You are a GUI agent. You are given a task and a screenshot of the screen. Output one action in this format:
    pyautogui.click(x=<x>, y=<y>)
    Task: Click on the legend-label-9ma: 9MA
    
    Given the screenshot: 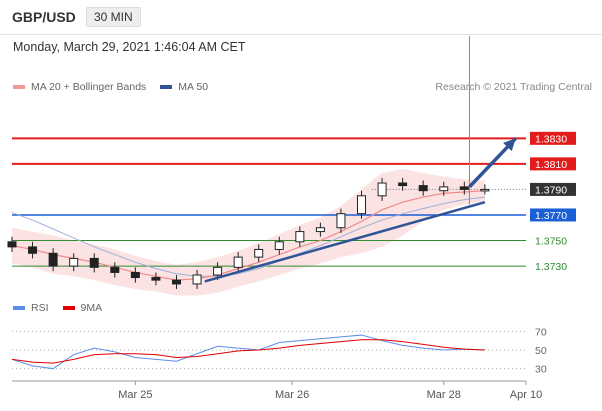 What is the action you would take?
    pyautogui.click(x=91, y=308)
    